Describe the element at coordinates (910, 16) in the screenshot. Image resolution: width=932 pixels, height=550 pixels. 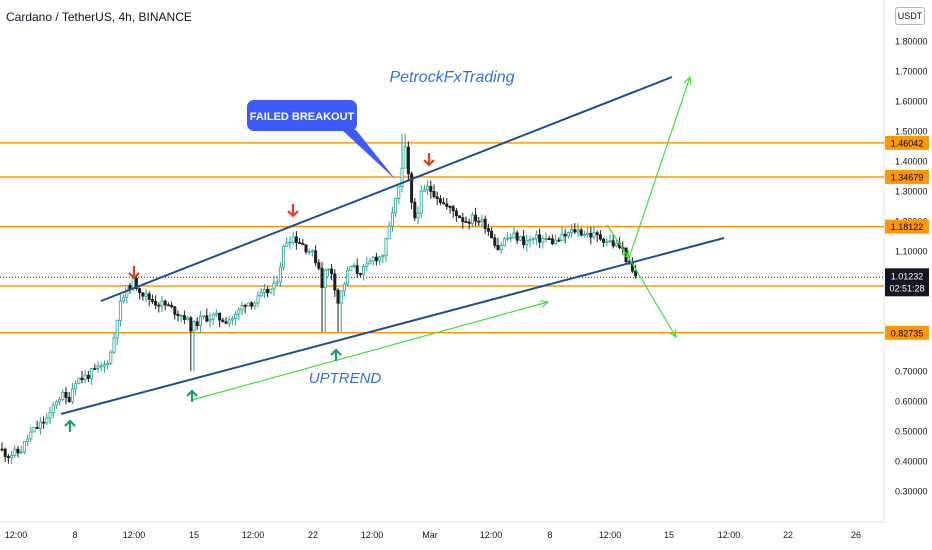
I see `currency-button: USDT` at that location.